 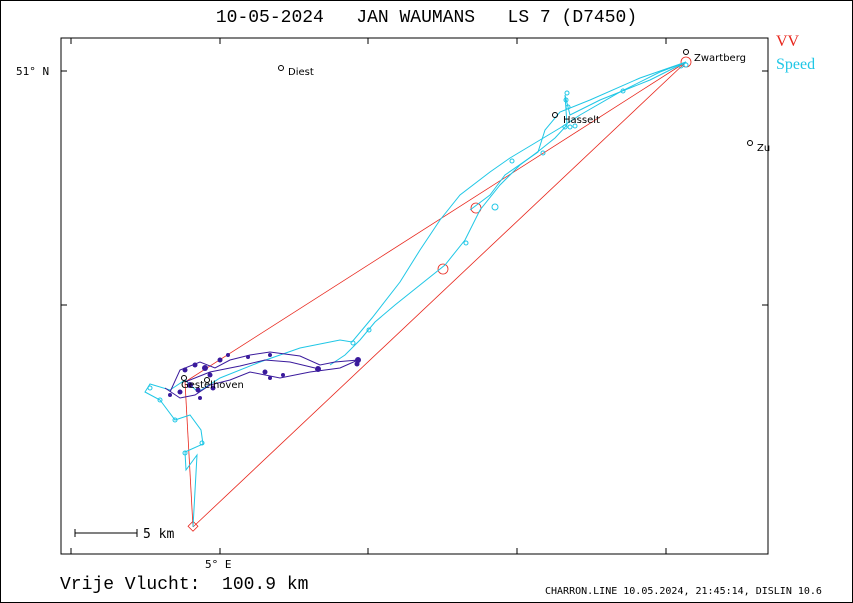 I want to click on place-marker-halen, so click(x=184, y=378).